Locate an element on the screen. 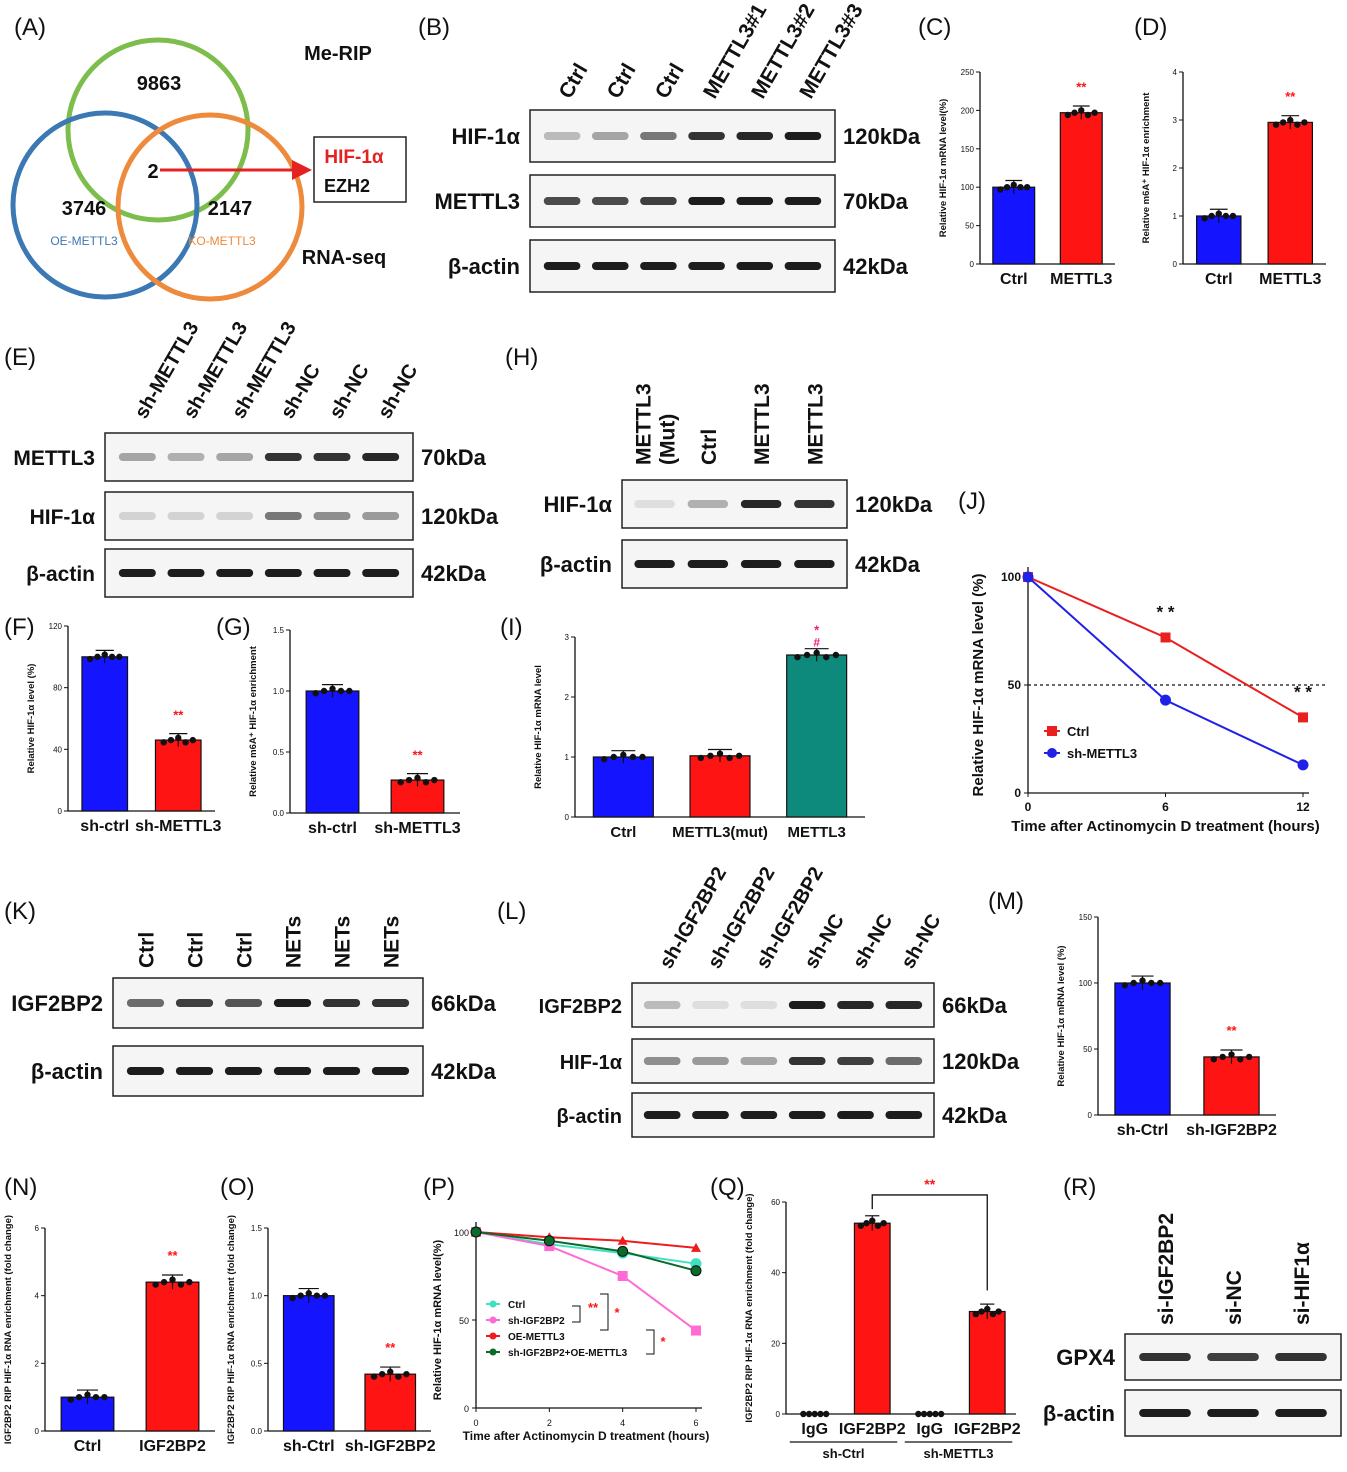 The image size is (1347, 1472). x-tick-label: 6 is located at coordinates (695, 1423).